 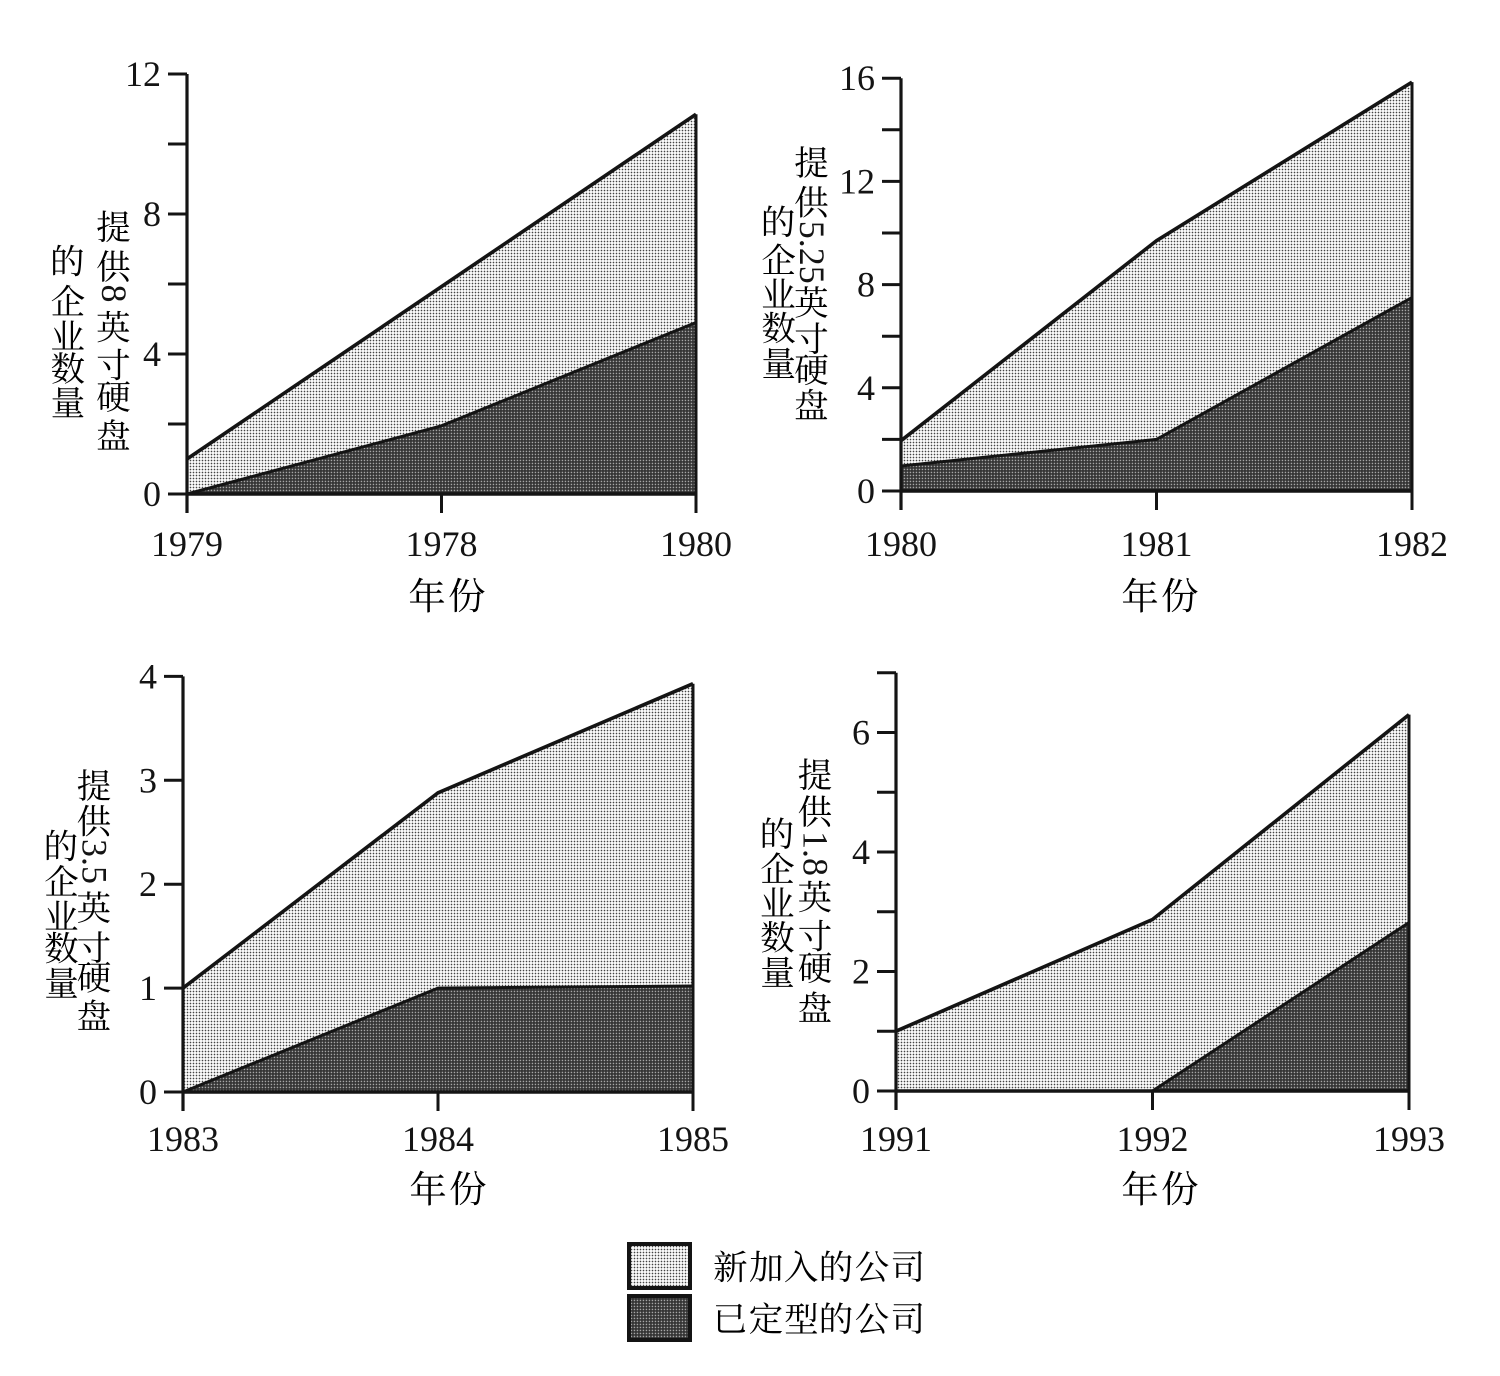 I want to click on svg-text: 1991, so click(x=896, y=1139).